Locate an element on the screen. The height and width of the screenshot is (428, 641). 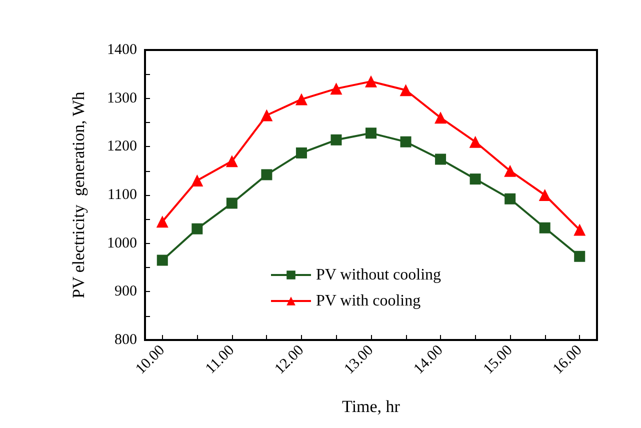
y-tick-label: 800 is located at coordinates (125, 340).